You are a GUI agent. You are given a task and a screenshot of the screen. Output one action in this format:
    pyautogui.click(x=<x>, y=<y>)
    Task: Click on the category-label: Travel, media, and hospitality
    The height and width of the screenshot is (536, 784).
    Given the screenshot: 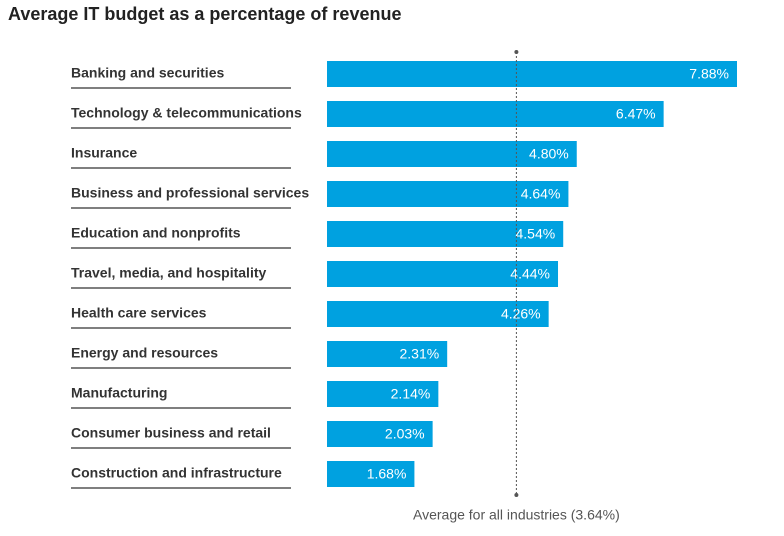 What is the action you would take?
    pyautogui.click(x=168, y=273)
    